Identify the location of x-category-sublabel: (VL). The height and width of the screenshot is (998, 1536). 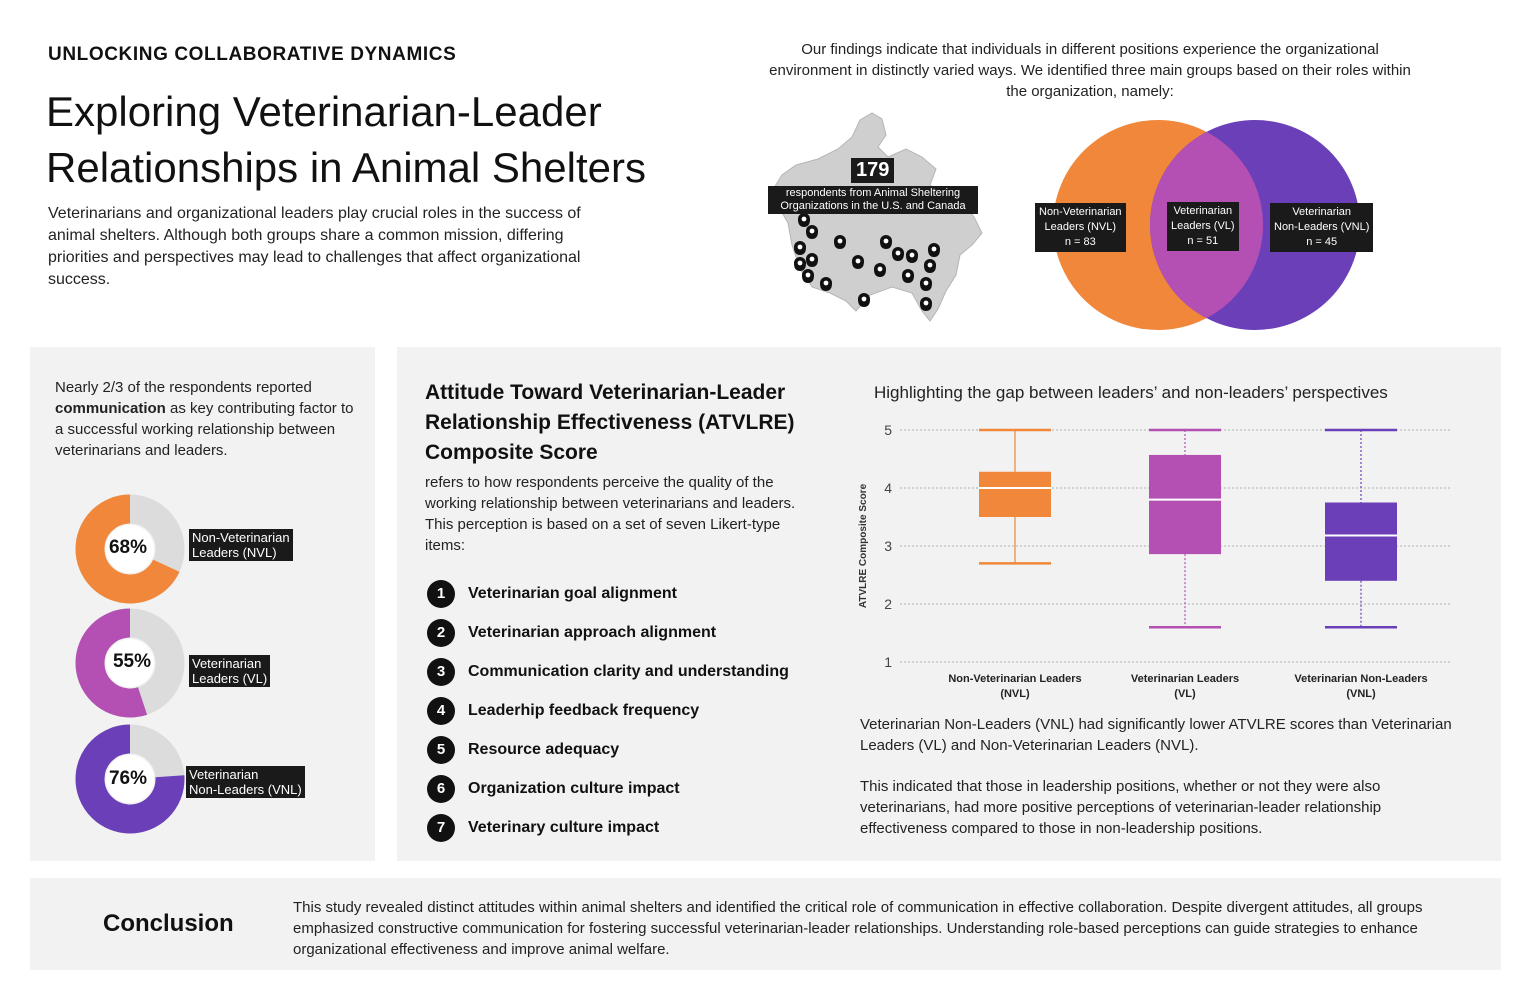
(1185, 694).